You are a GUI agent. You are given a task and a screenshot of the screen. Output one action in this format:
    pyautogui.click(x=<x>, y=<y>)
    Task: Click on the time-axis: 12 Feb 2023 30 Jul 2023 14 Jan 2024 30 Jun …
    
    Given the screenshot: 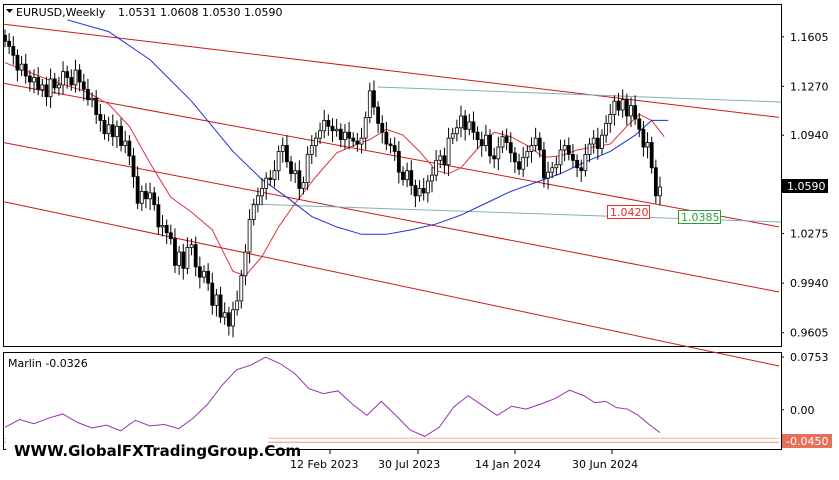 What is the action you would take?
    pyautogui.click(x=464, y=460)
    